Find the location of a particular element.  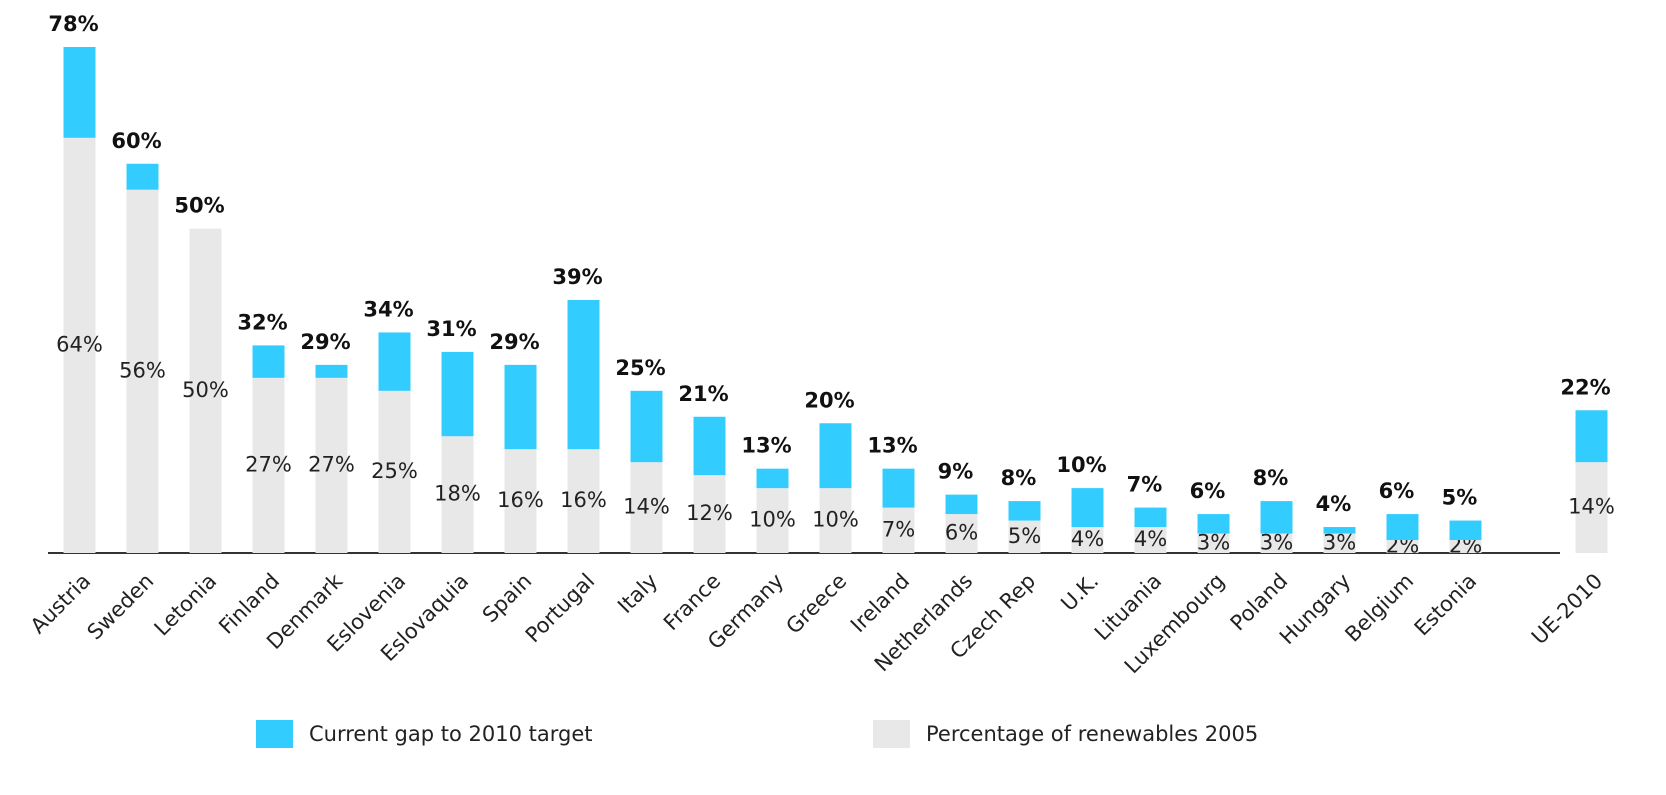

total-label: 25% is located at coordinates (640, 368).